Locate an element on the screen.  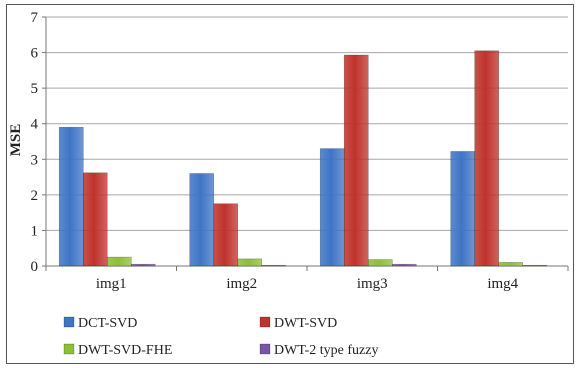
x-category-label: img3 is located at coordinates (372, 284).